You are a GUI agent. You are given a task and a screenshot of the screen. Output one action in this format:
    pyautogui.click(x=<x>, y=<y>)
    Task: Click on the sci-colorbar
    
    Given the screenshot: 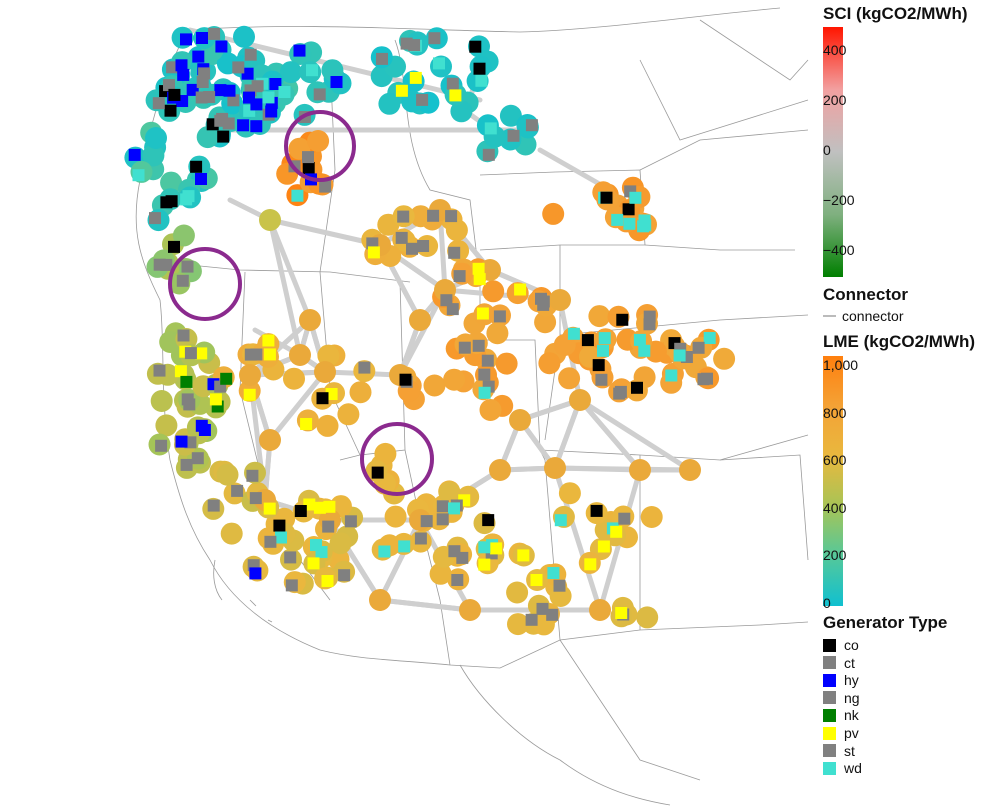 What is the action you would take?
    pyautogui.click(x=833, y=152)
    